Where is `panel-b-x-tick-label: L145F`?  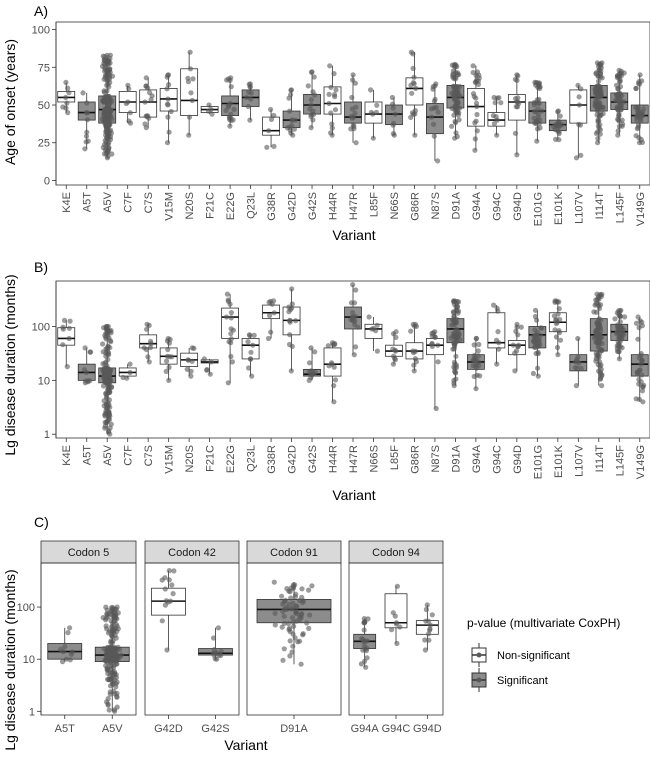 panel-b-x-tick-label: L145F is located at coordinates (620, 460).